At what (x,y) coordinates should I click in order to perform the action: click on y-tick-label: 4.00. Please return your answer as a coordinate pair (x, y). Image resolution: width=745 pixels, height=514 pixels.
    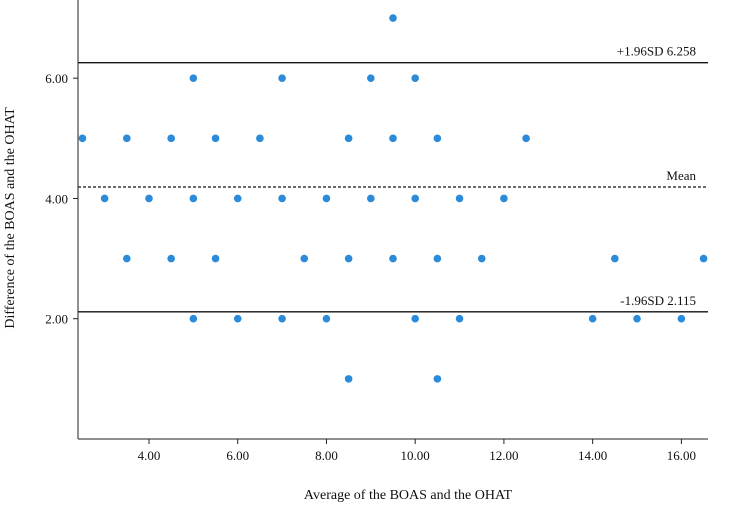
    Looking at the image, I should click on (56, 198).